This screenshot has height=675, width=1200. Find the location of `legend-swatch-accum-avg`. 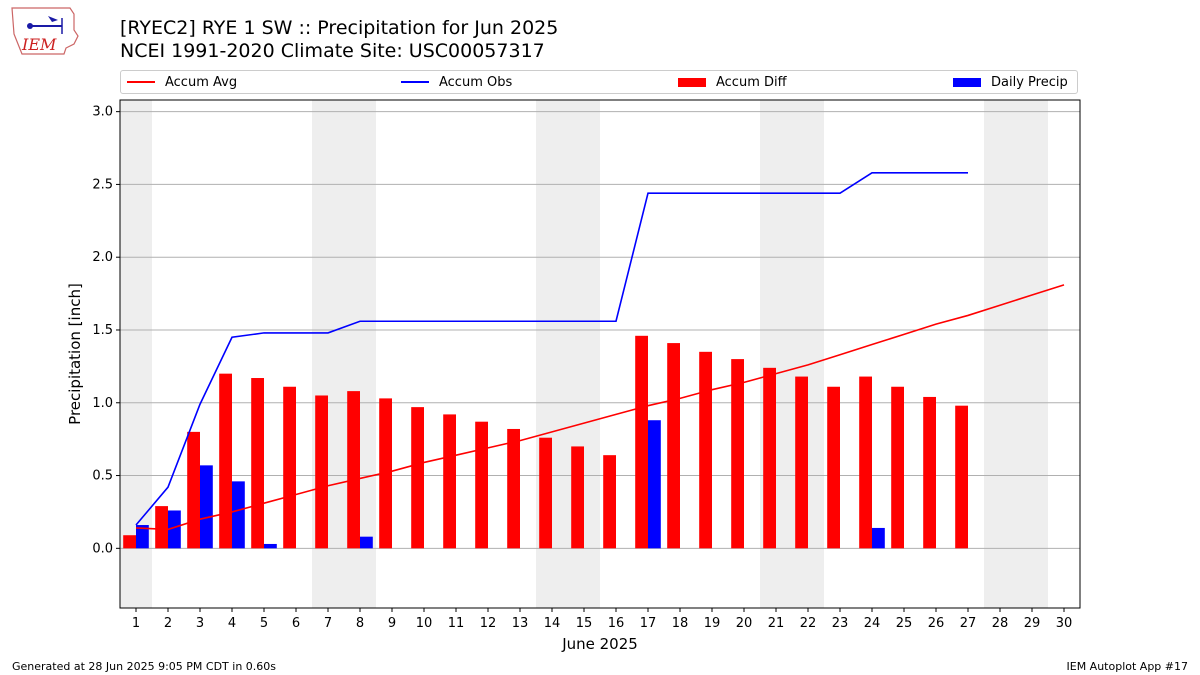

legend-swatch-accum-avg is located at coordinates (141, 82).